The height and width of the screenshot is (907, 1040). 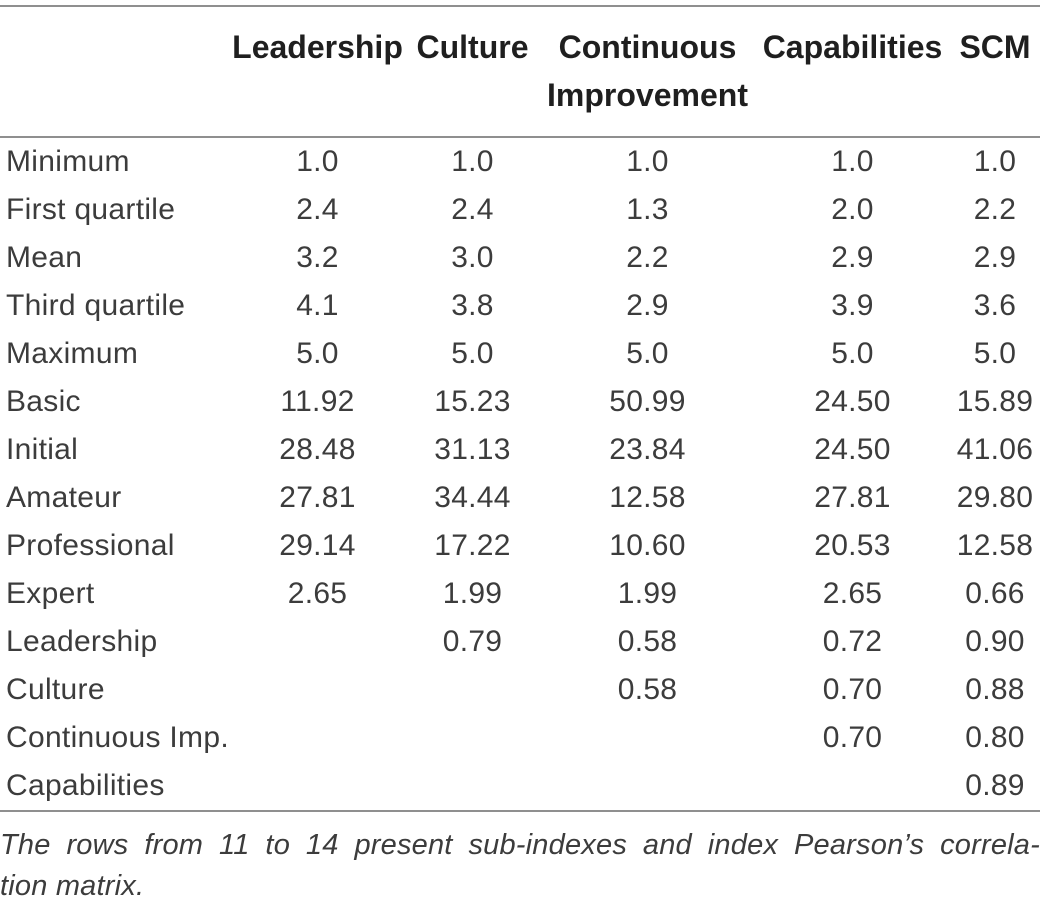 What do you see at coordinates (995, 305) in the screenshot?
I see `cell-value: 3.6` at bounding box center [995, 305].